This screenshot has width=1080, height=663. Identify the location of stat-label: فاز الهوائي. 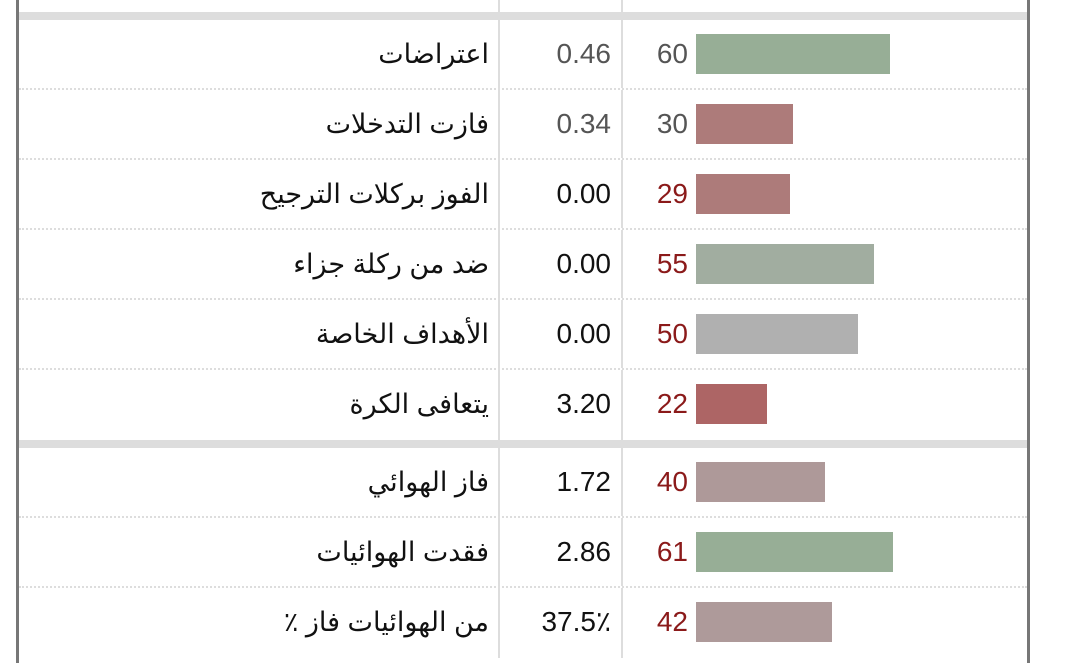
(428, 482).